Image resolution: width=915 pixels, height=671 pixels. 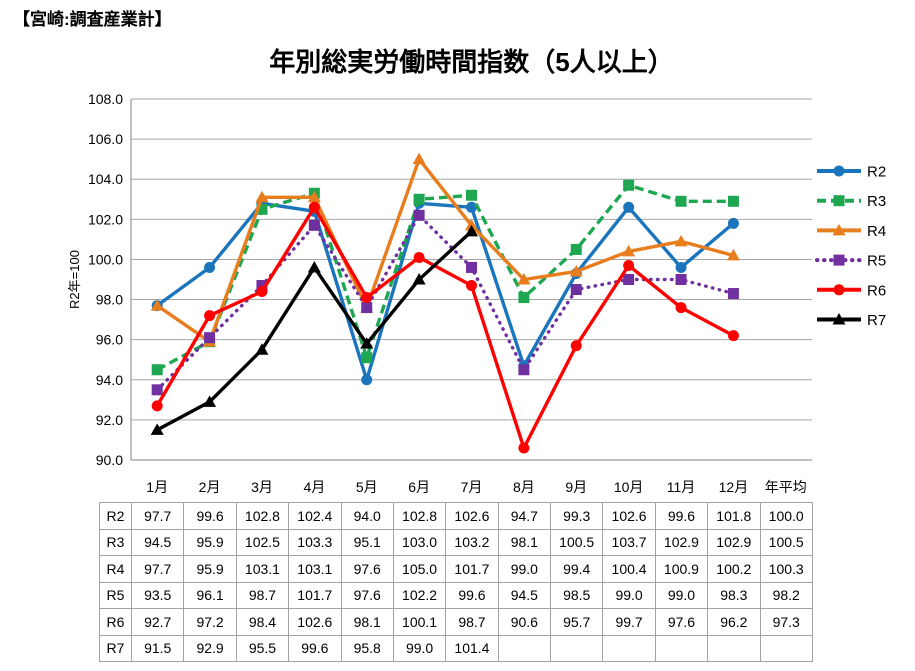 I want to click on table-cell: 95.7, so click(x=576, y=622).